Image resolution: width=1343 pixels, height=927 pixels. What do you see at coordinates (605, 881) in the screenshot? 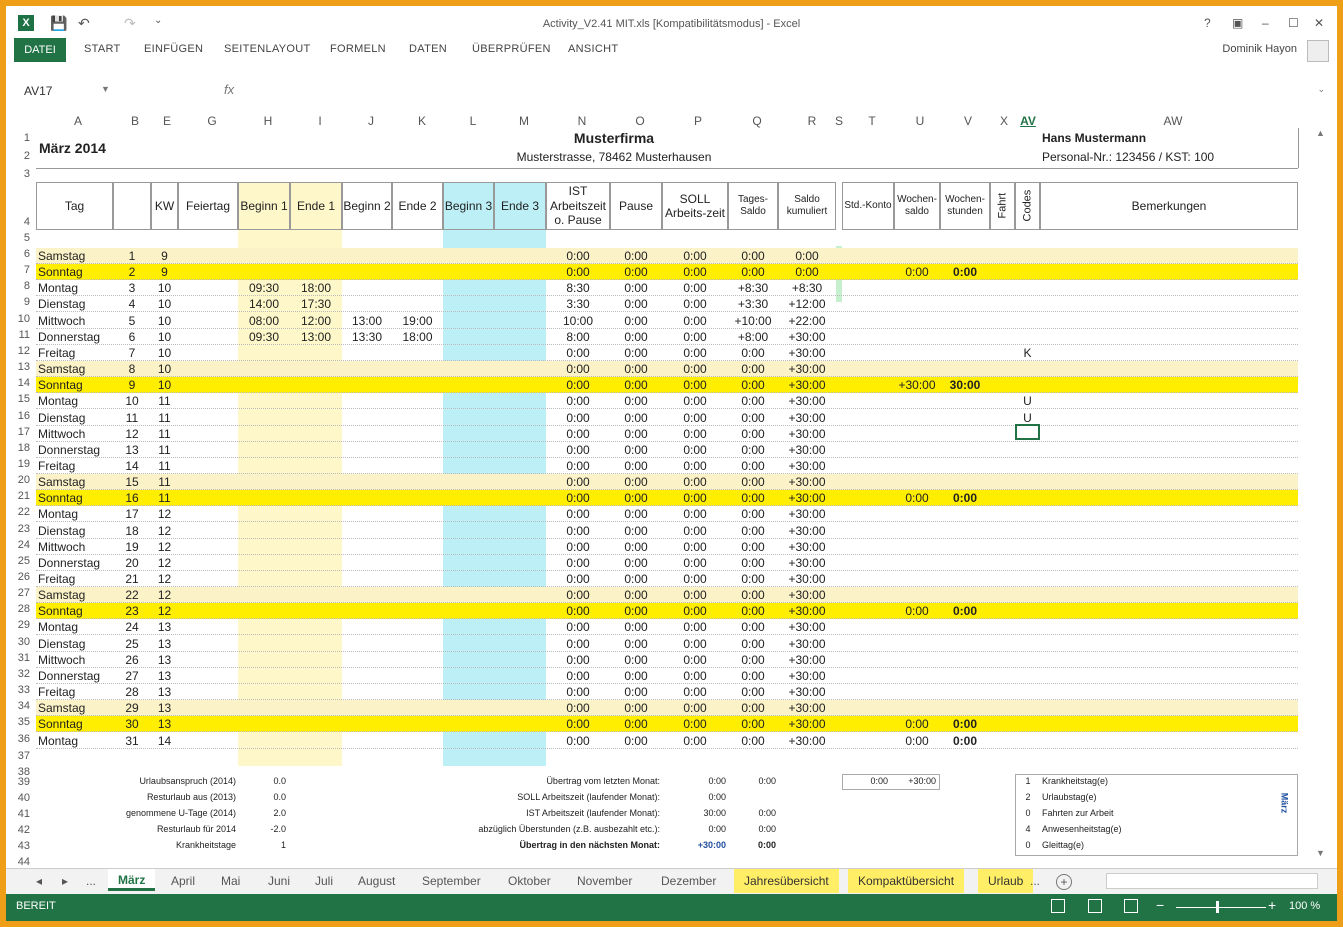
I see `sheet-tab-november: November` at bounding box center [605, 881].